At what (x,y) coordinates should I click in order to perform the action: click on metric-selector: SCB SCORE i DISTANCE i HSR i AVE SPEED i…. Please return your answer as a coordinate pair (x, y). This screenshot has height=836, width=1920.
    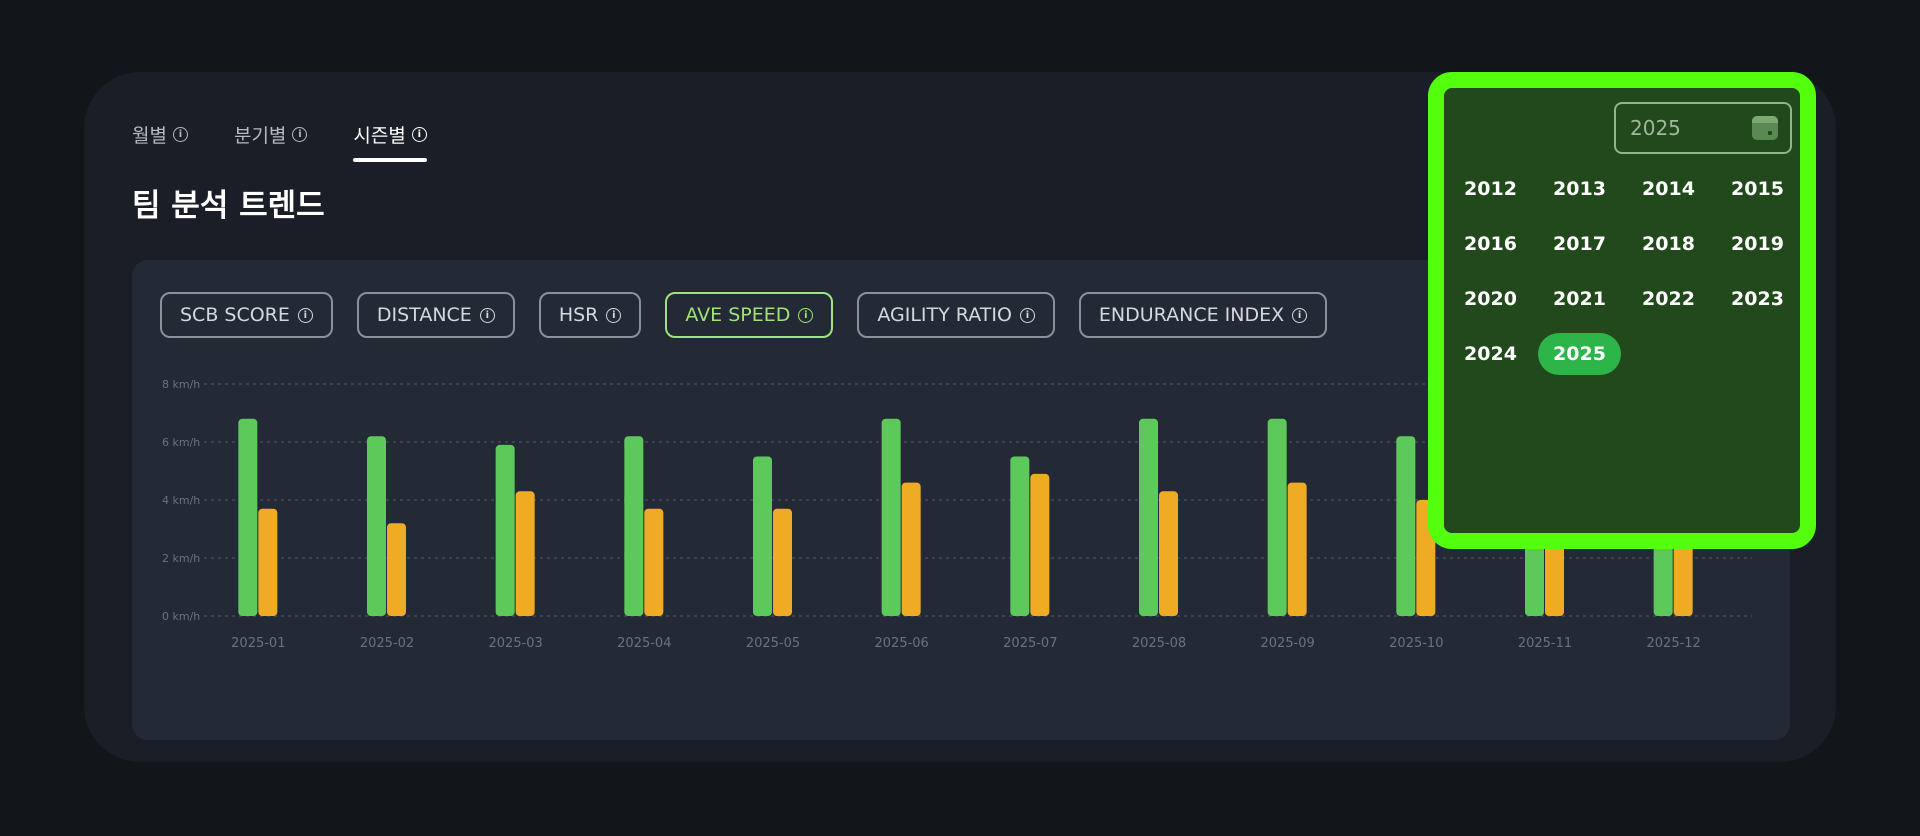
    Looking at the image, I should click on (744, 315).